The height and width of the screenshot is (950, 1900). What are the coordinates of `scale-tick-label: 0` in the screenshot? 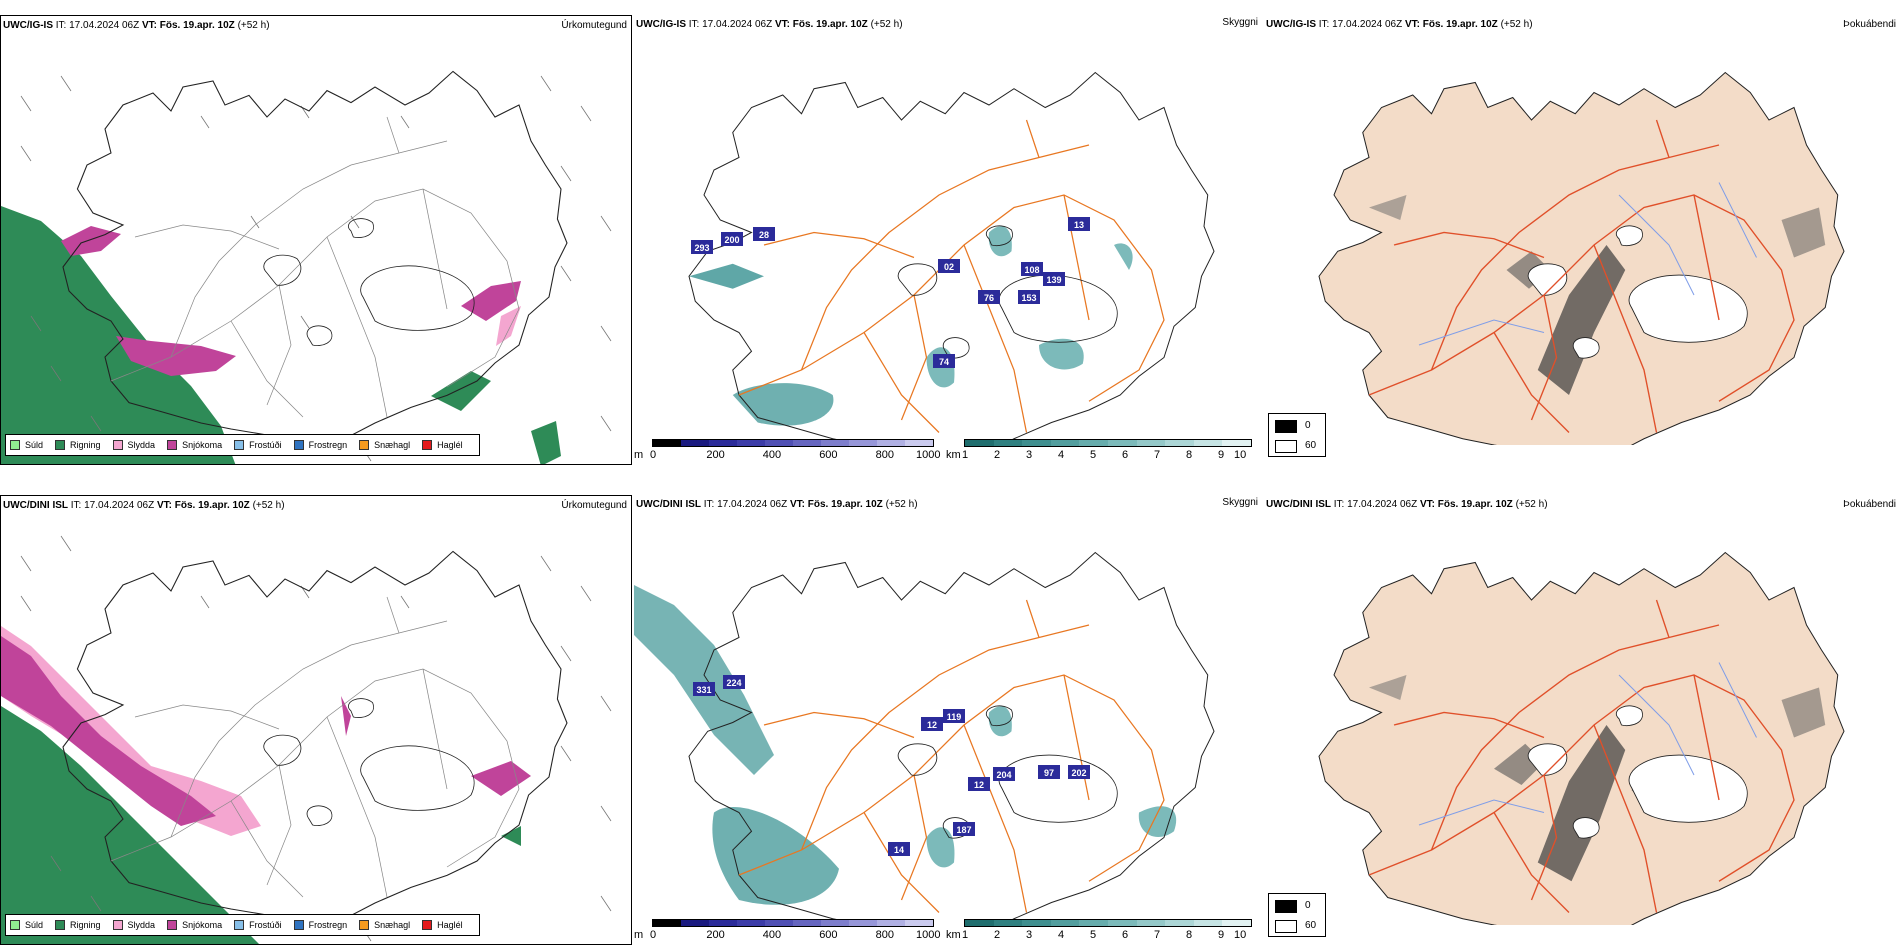 It's located at (653, 455).